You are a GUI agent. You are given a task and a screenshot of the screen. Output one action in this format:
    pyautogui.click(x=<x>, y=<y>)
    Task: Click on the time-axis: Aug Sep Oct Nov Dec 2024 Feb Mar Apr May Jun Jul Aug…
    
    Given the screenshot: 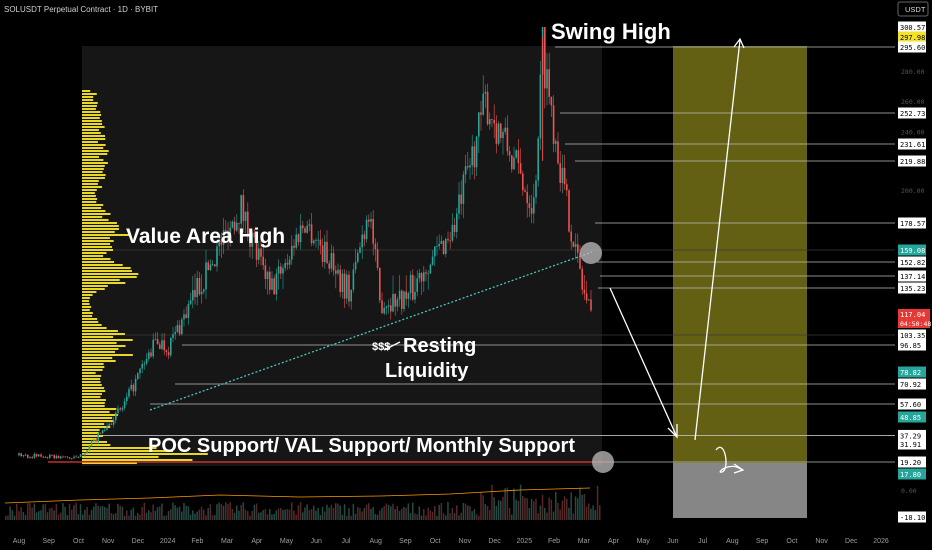 What is the action you would take?
    pyautogui.click(x=451, y=541)
    